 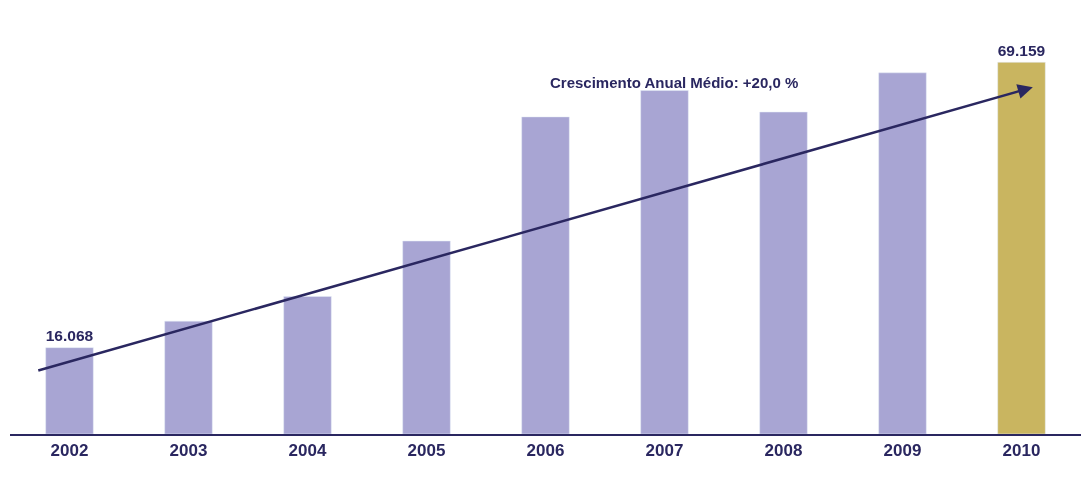 What do you see at coordinates (1021, 451) in the screenshot?
I see `x-tick-label: 2010` at bounding box center [1021, 451].